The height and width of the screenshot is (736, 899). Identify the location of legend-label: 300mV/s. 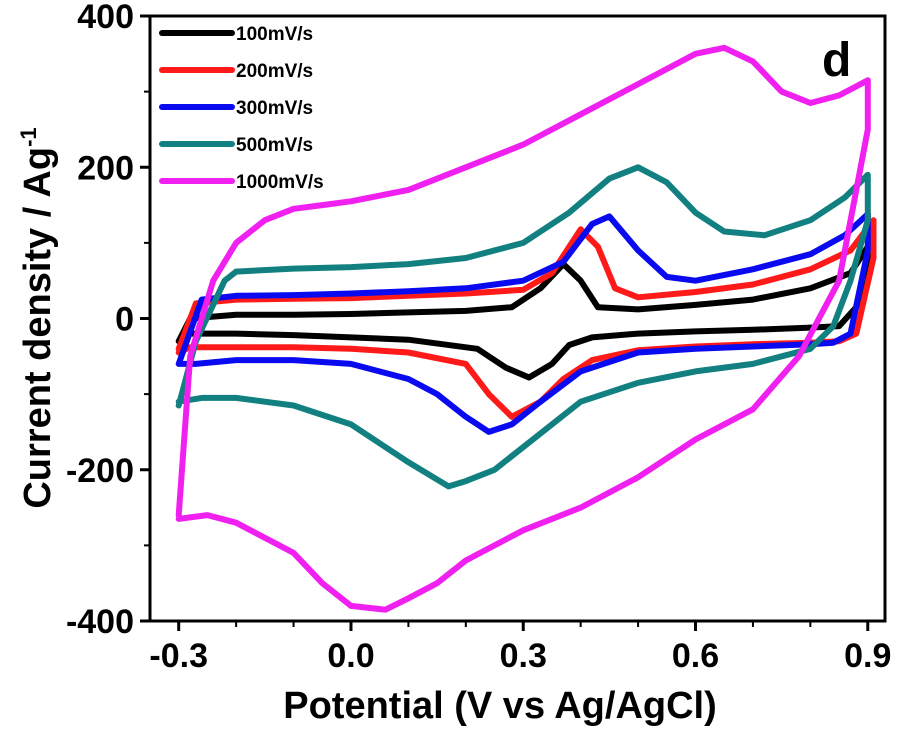
(274, 108).